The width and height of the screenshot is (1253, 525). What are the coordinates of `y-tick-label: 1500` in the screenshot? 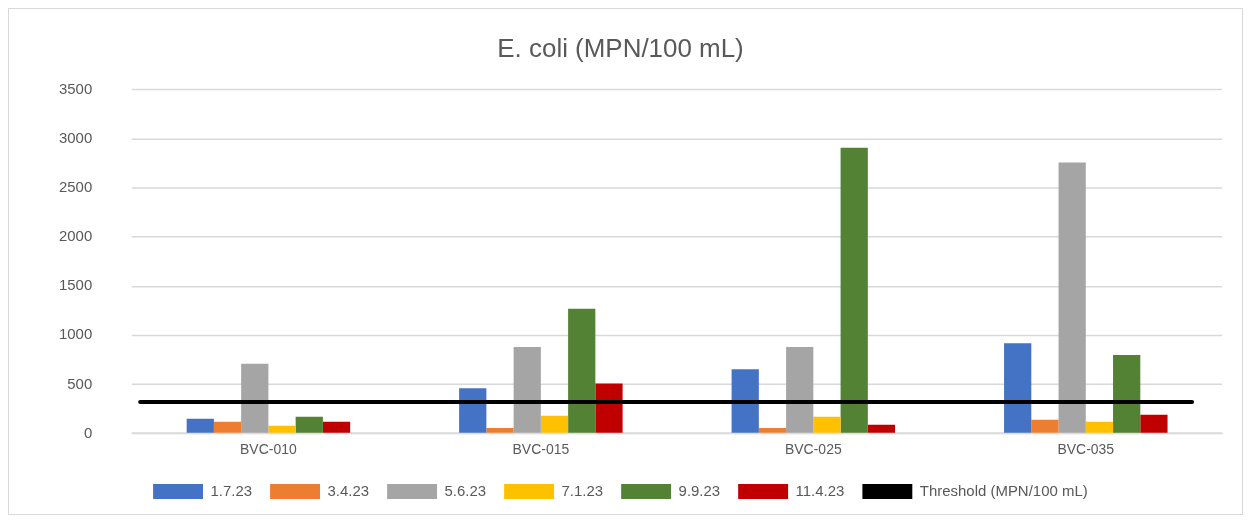 It's located at (75, 285).